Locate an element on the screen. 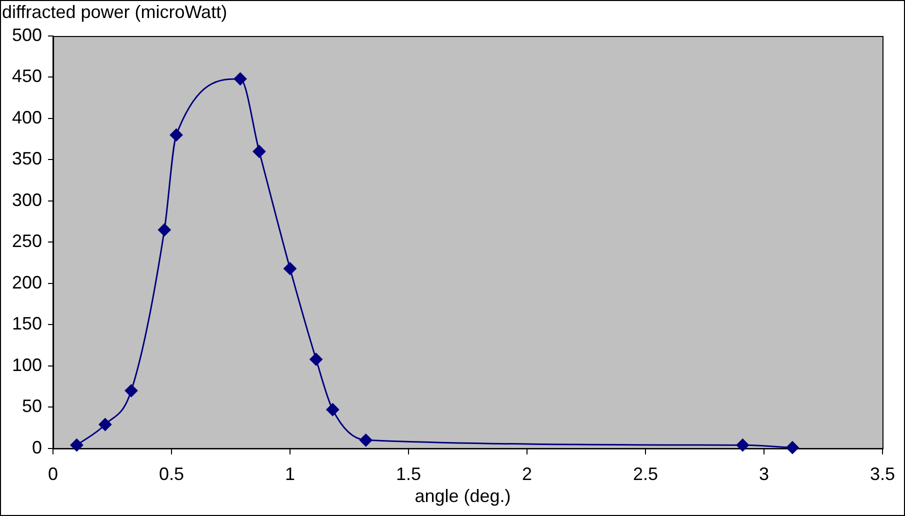  x-tick-label: 0 is located at coordinates (53, 474).